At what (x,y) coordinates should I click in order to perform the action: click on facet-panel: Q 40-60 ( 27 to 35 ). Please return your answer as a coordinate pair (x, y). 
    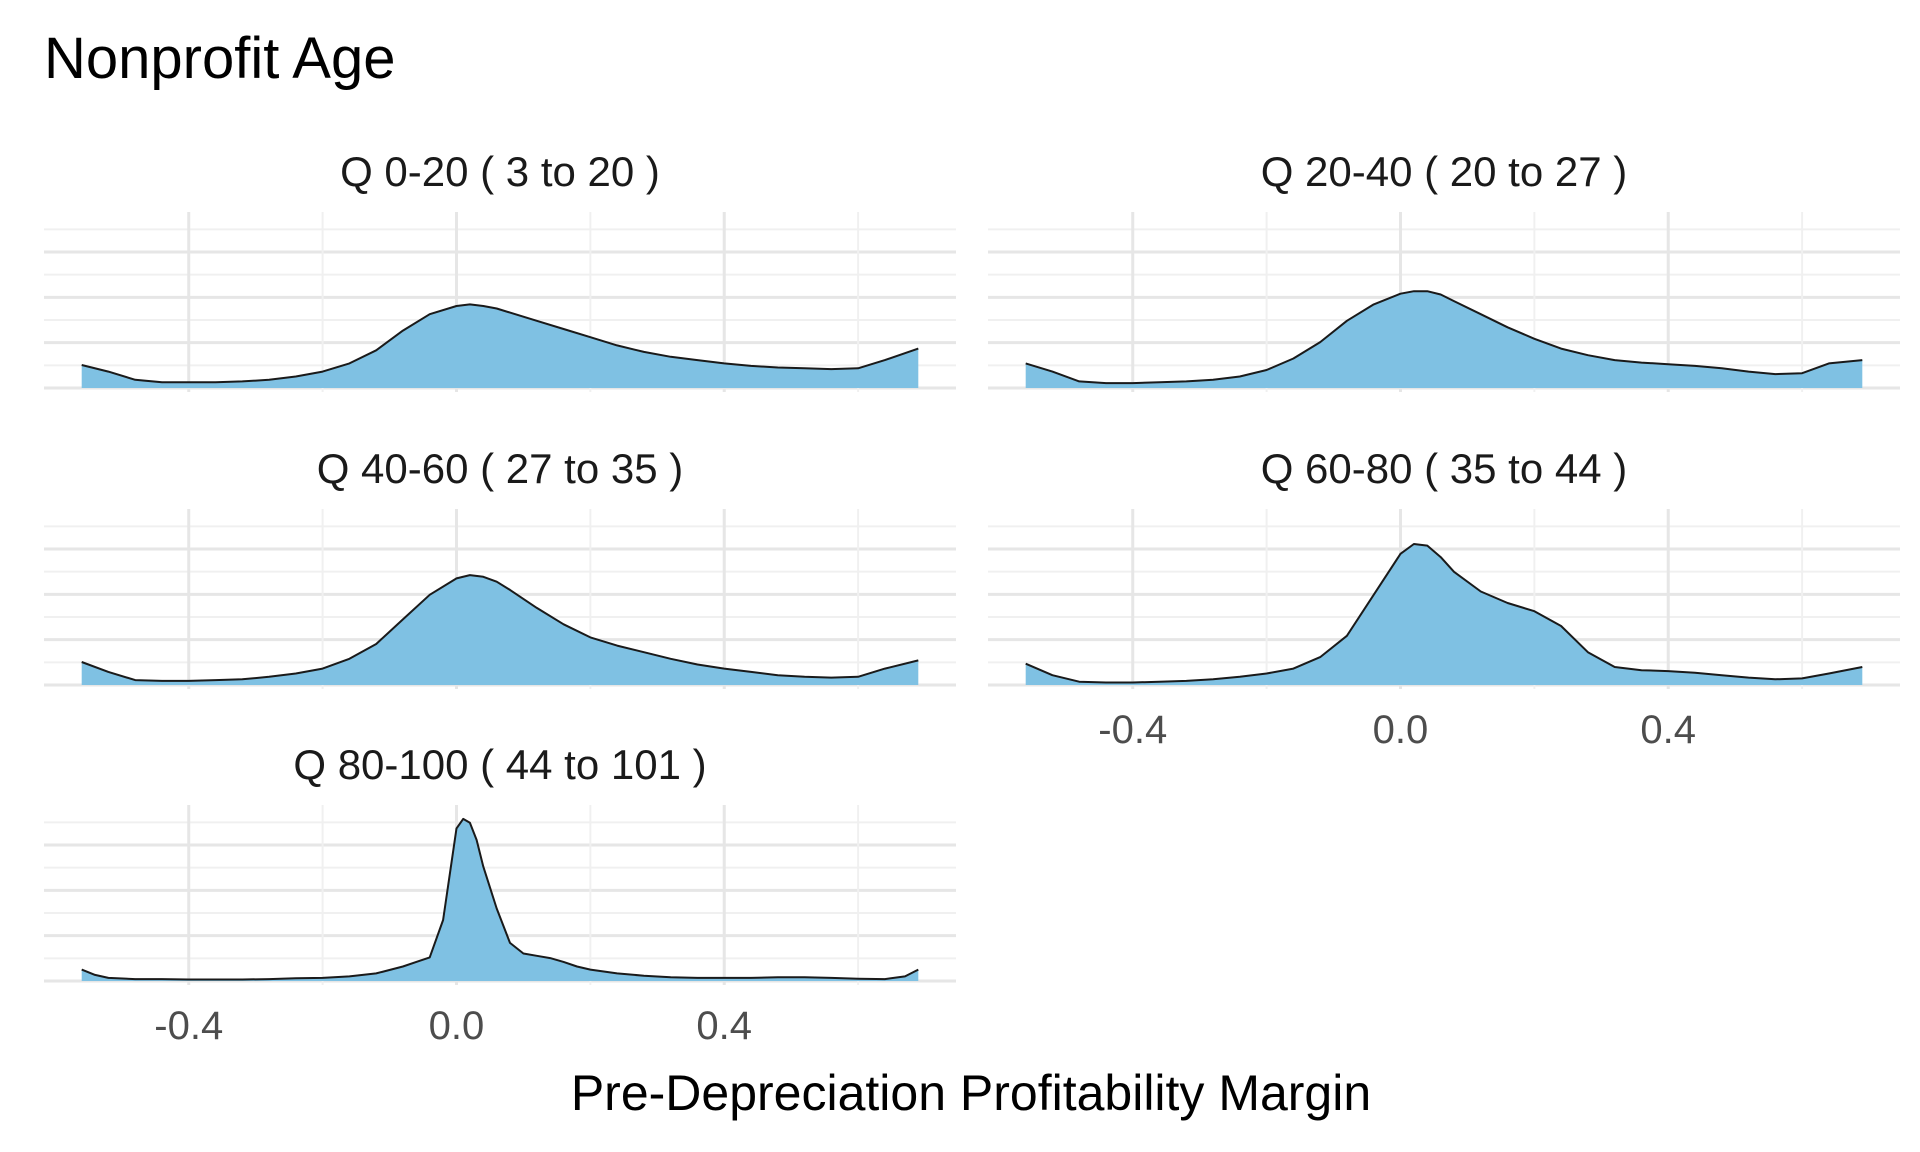
    Looking at the image, I should click on (500, 567).